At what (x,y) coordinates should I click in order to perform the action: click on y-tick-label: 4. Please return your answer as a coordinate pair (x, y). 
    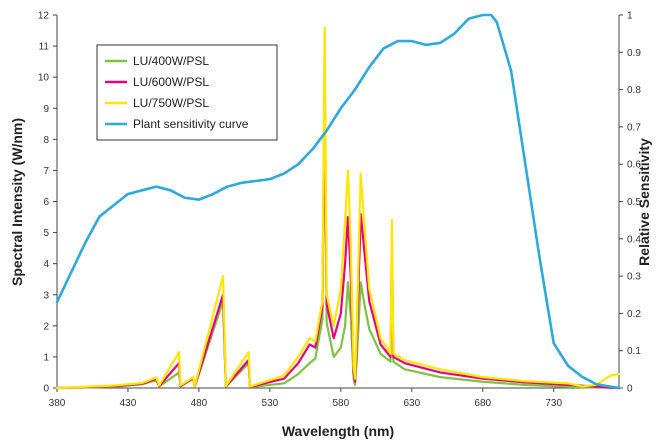
    Looking at the image, I should click on (46, 264).